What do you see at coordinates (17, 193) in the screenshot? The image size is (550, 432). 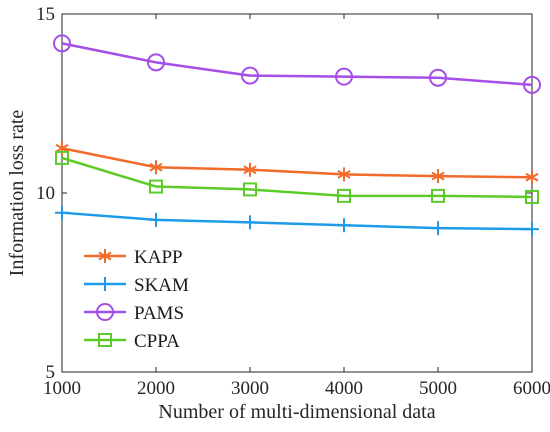 I see `y-axis-label: Information loss rate` at bounding box center [17, 193].